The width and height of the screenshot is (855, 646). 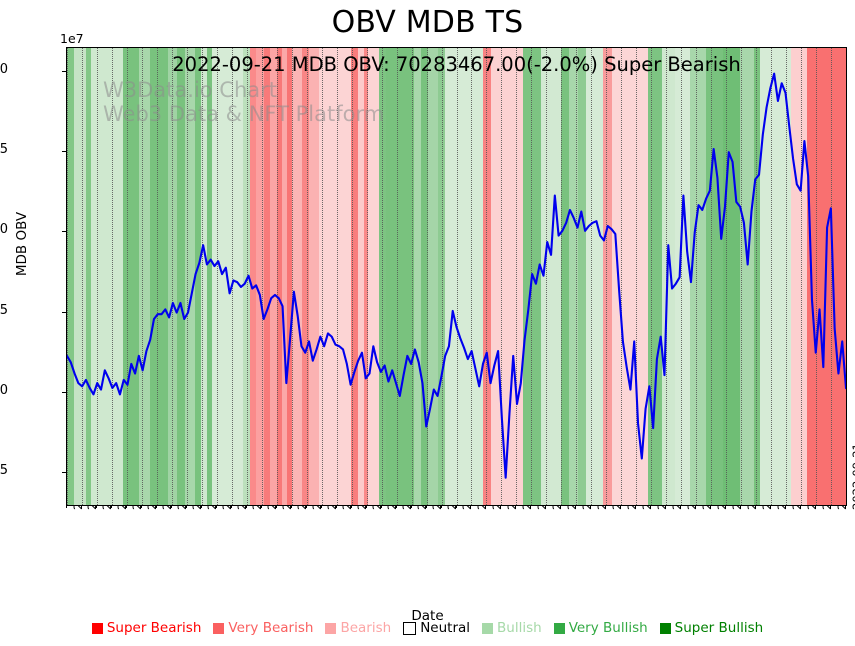 What do you see at coordinates (72, 38) in the screenshot?
I see `y-axis-exponent-label: 1e7` at bounding box center [72, 38].